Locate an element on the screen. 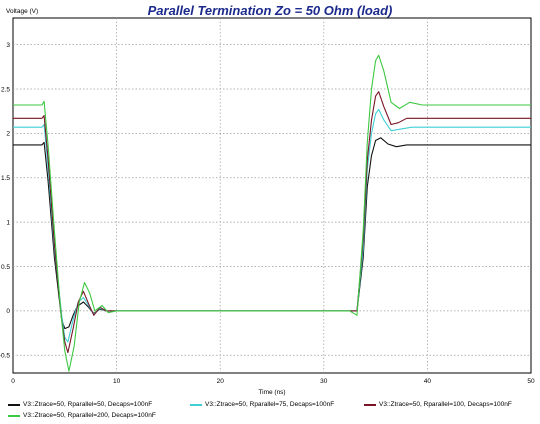  x-tick-label: 50 is located at coordinates (531, 381).